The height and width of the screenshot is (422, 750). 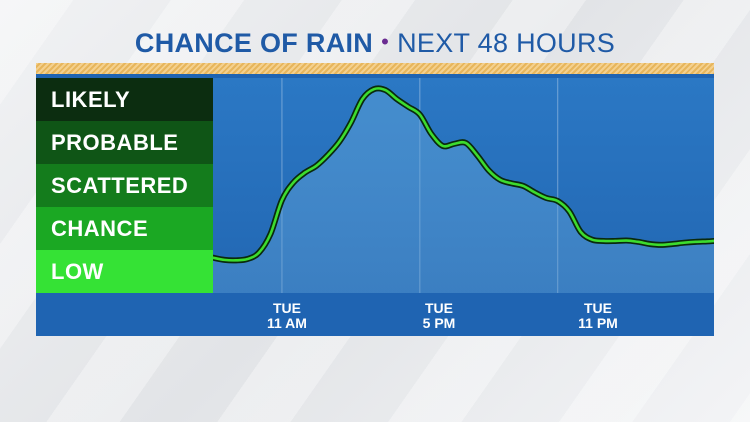 I want to click on x-tick-11am: TUE 11 AM, so click(x=287, y=316).